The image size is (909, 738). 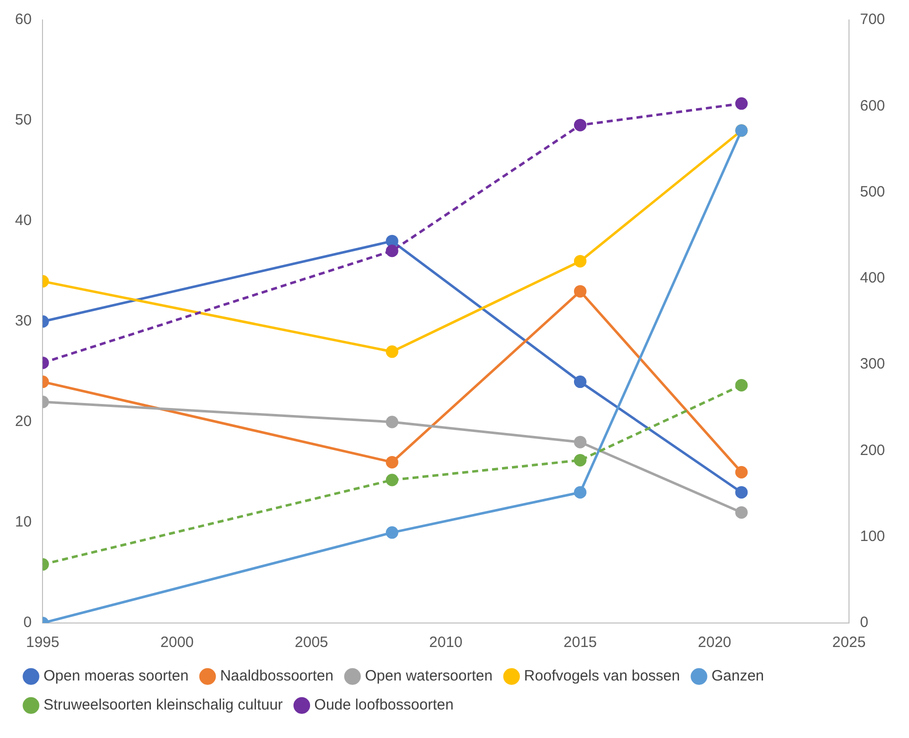 I want to click on x-tick-label: 2015, so click(x=580, y=643).